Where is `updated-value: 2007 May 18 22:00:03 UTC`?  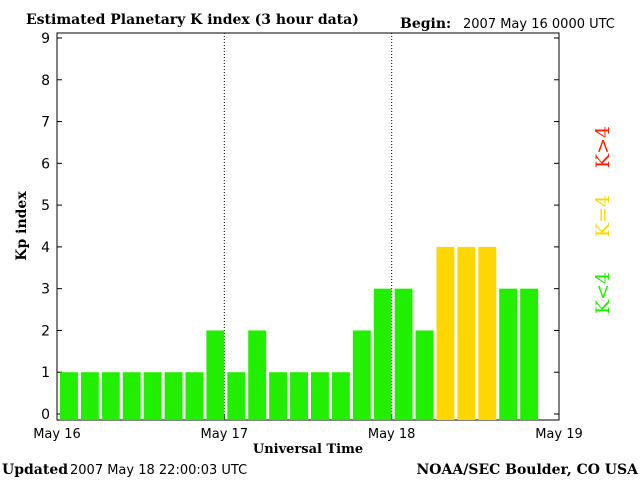
updated-value: 2007 May 18 22:00:03 UTC is located at coordinates (158, 470).